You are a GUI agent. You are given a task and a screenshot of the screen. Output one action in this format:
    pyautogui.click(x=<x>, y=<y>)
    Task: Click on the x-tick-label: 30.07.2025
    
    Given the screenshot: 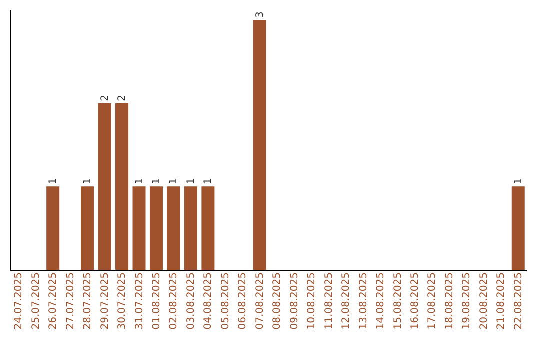 What is the action you would take?
    pyautogui.click(x=122, y=301)
    